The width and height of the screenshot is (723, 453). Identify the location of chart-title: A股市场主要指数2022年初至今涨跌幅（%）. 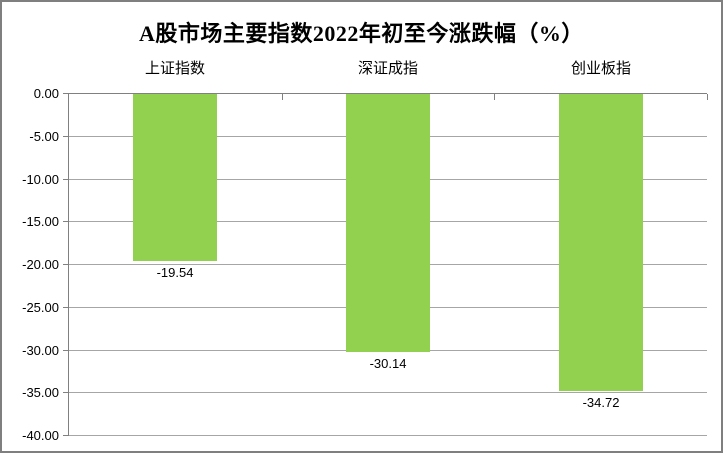
(361, 33).